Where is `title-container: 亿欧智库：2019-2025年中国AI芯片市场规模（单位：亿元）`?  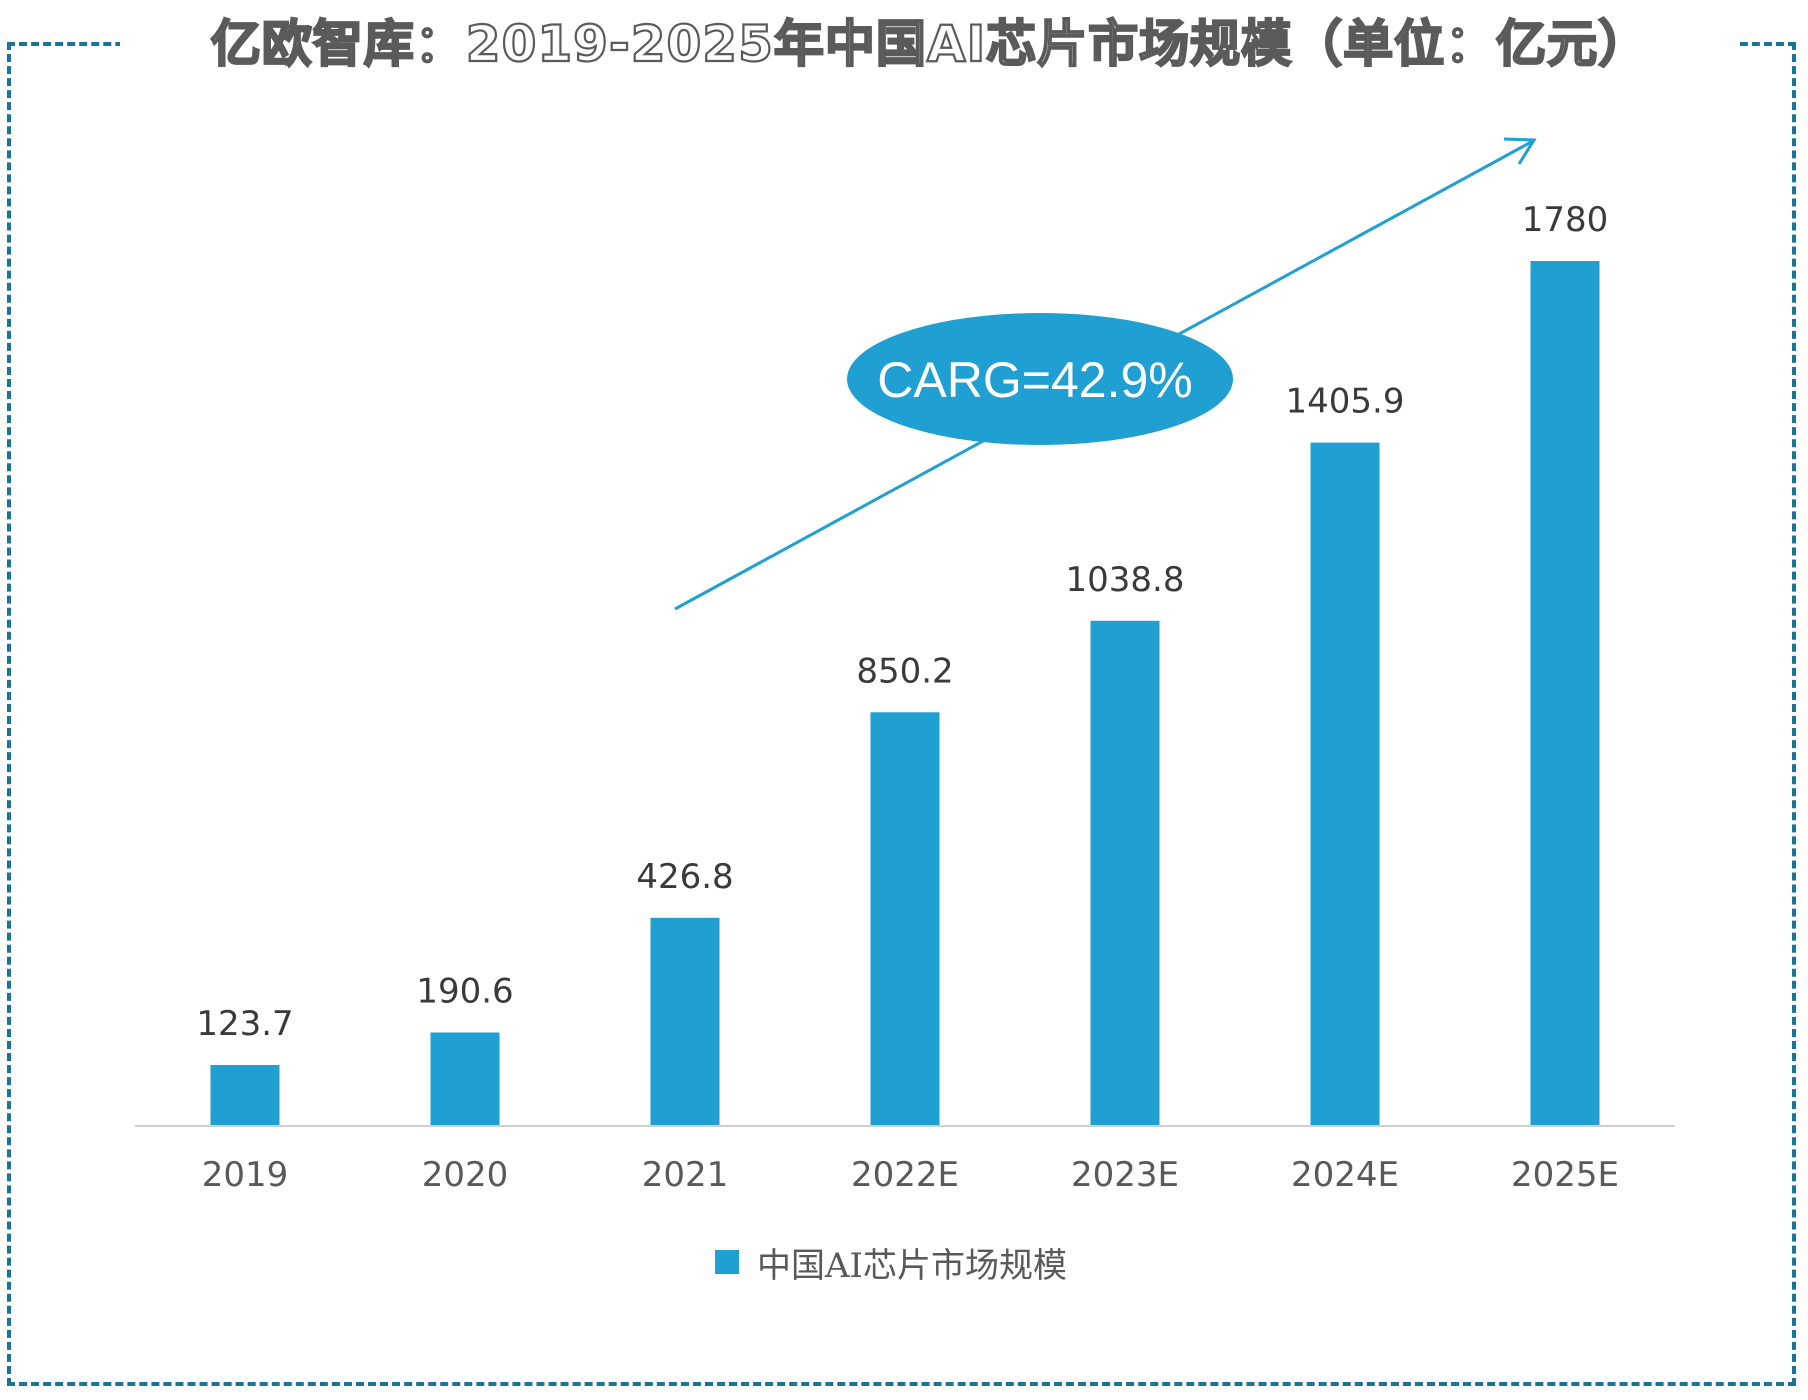 title-container: 亿欧智库：2019-2025年中国AI芯片市场规模（单位：亿元） is located at coordinates (930, 40).